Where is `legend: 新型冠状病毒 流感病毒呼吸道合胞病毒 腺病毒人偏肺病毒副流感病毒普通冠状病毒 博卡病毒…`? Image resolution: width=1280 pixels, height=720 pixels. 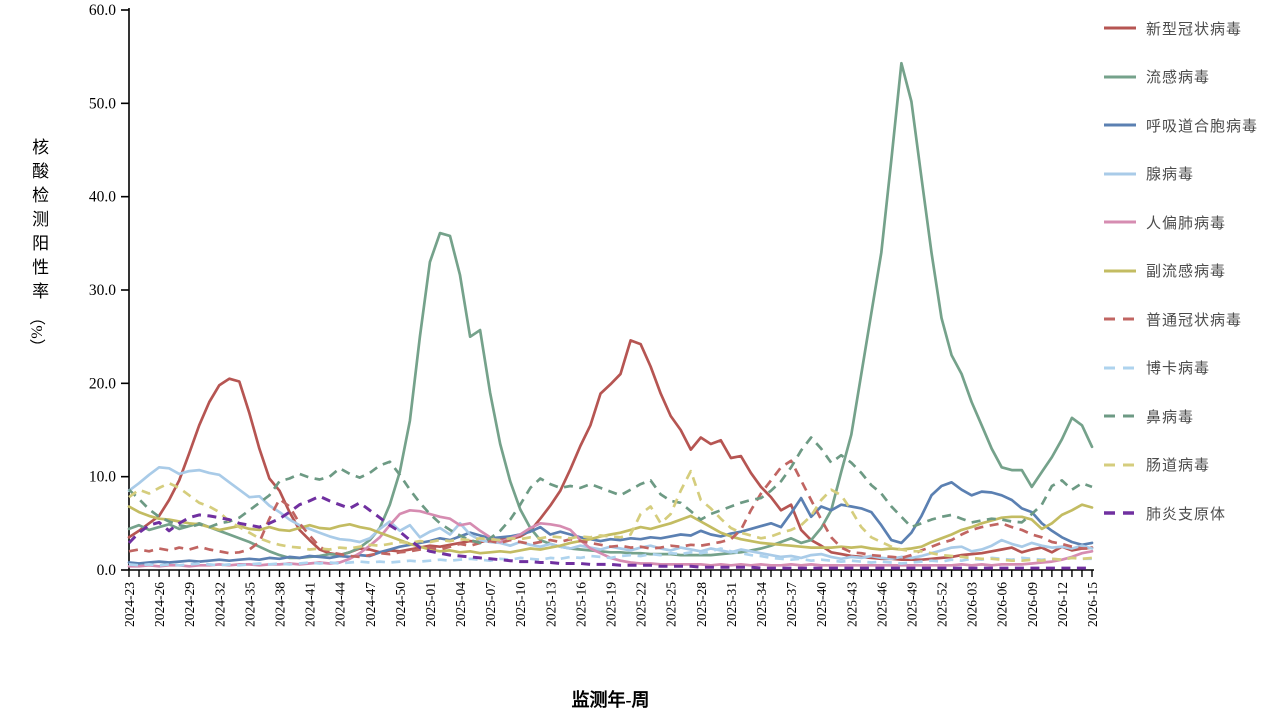
legend: 新型冠状病毒 流感病毒呼吸道合胞病毒 腺病毒人偏肺病毒副流感病毒普通冠状病毒 博卡病毒… is located at coordinates (1180, 271).